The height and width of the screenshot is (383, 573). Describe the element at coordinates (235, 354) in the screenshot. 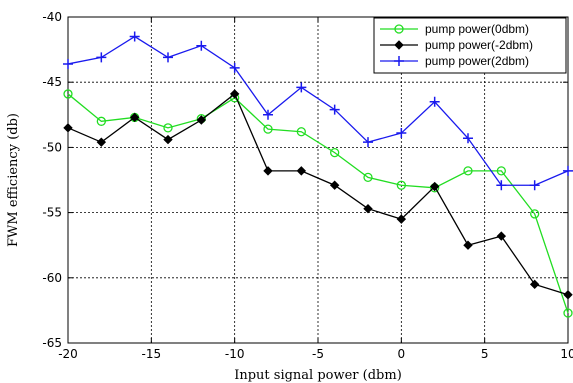

I see `x-tick-label: -10` at that location.